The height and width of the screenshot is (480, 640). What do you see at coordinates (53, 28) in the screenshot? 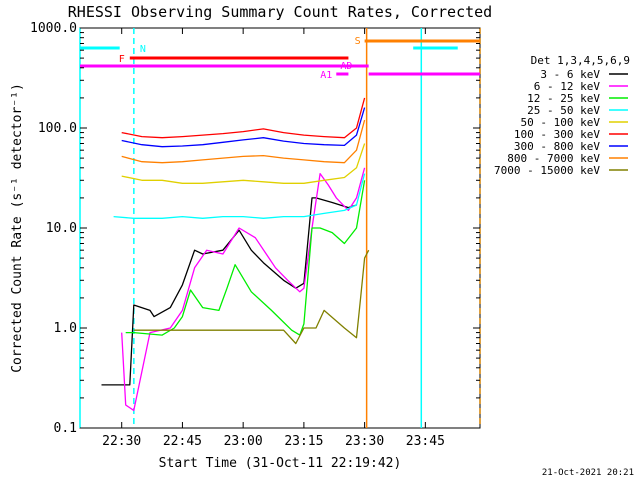
I see `y-tick-label: 1000.0` at bounding box center [53, 28].